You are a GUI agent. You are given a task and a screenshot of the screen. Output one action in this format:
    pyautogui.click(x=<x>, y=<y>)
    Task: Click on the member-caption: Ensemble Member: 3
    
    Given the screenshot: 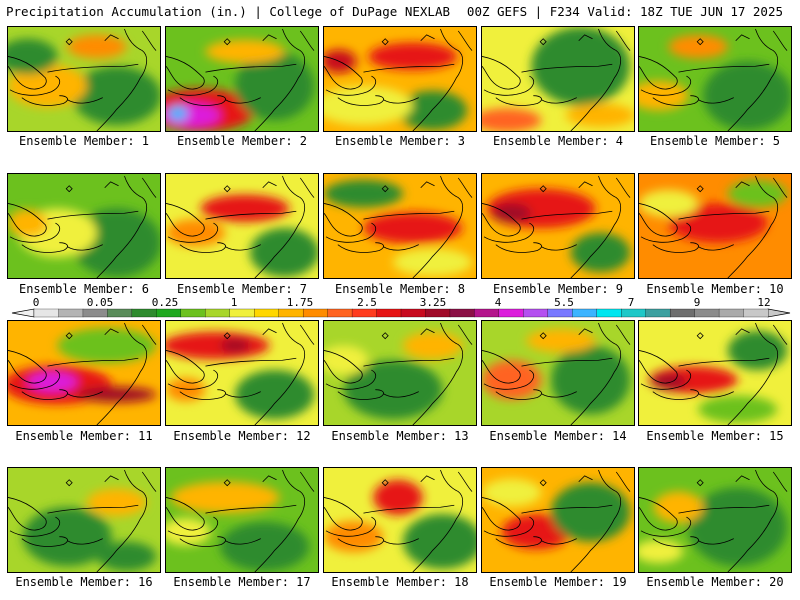 What is the action you would take?
    pyautogui.click(x=400, y=141)
    